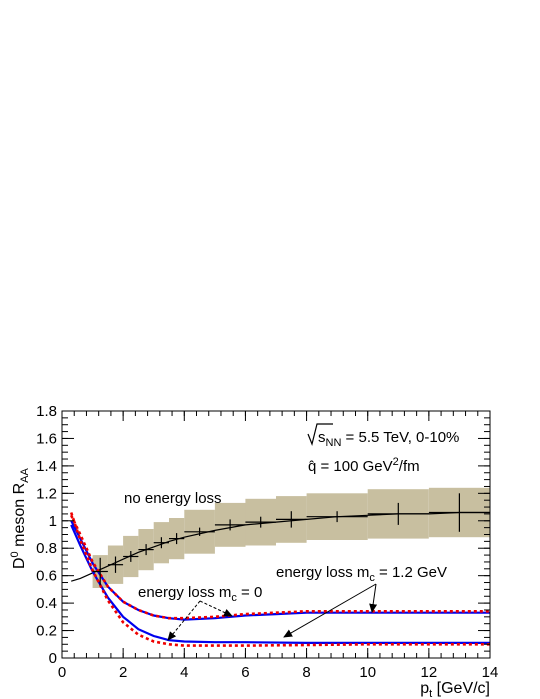  Describe the element at coordinates (46, 466) in the screenshot. I see `y-tick-label: 1.4` at that location.